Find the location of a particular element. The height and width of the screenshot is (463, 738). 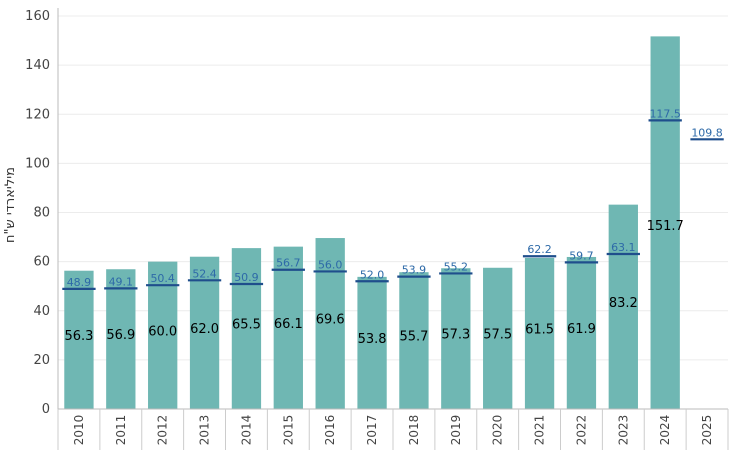

x-tick-label: 2024 is located at coordinates (665, 430).